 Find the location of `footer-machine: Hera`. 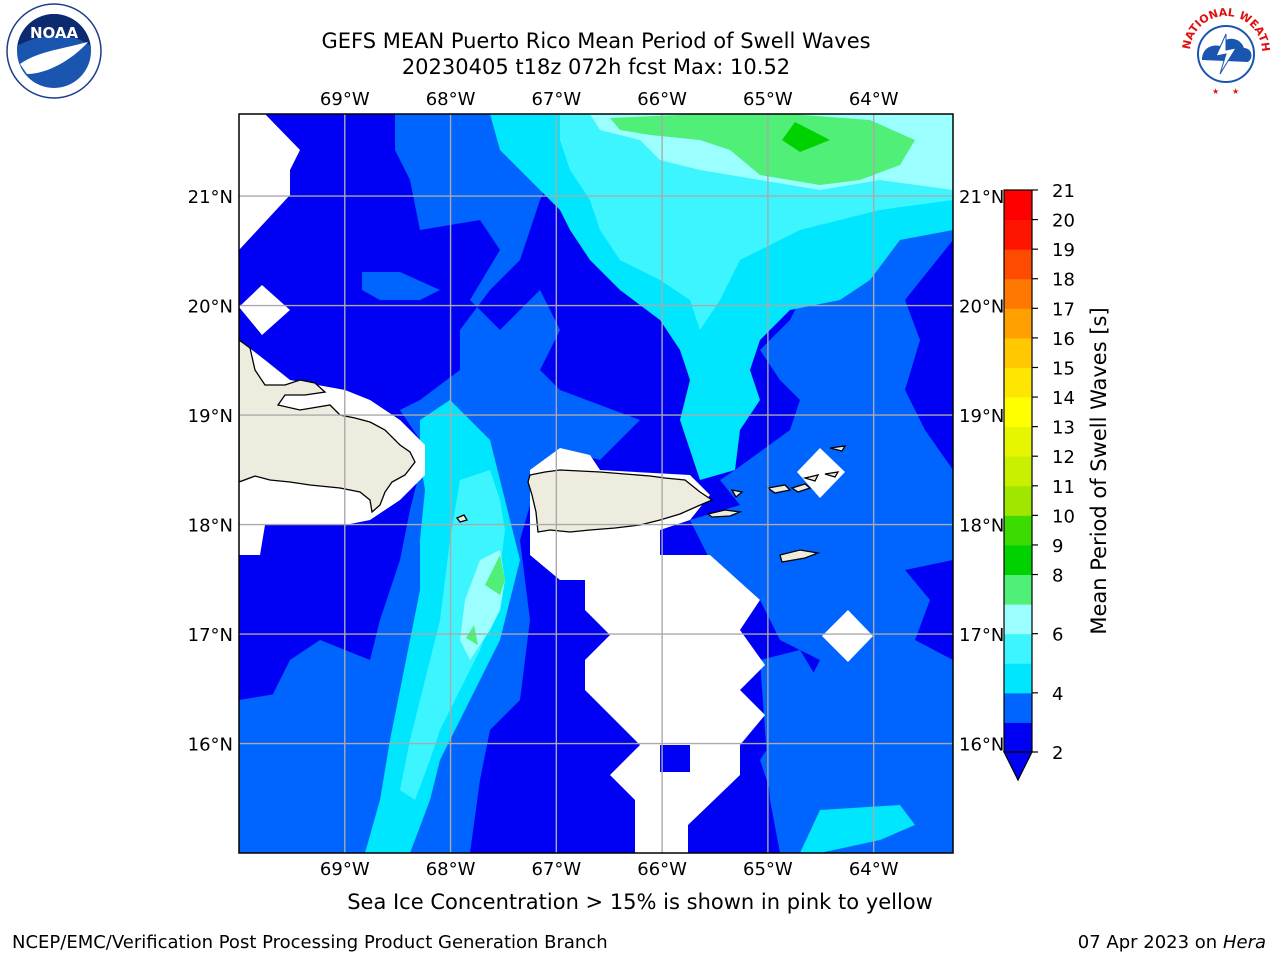

footer-machine: Hera is located at coordinates (1244, 942).